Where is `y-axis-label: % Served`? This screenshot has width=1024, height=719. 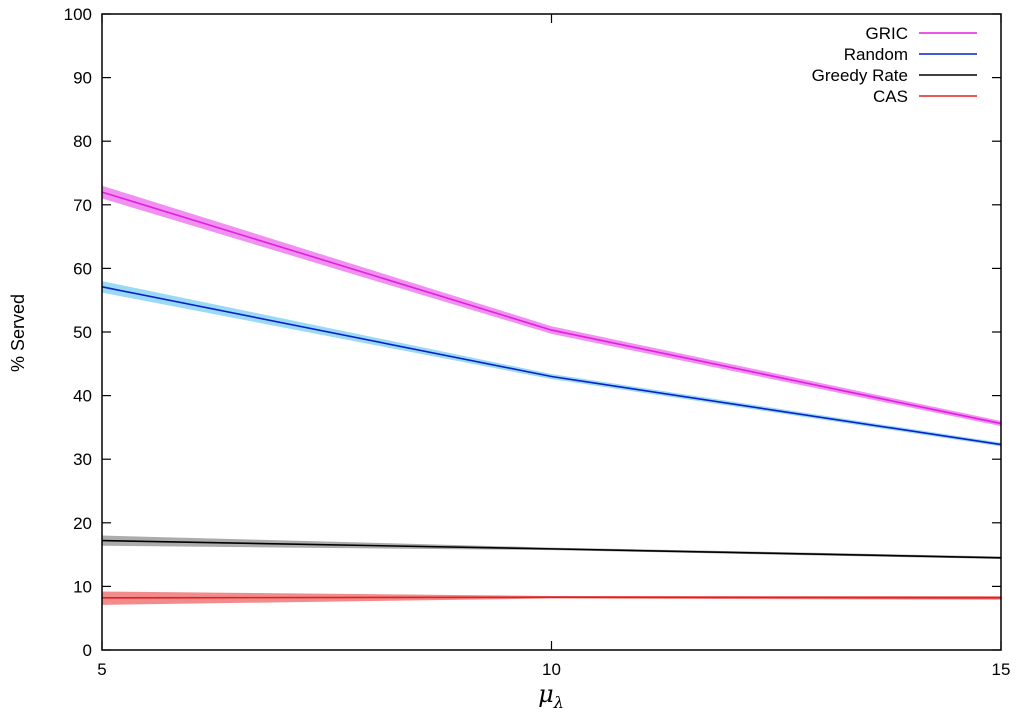
y-axis-label: % Served is located at coordinates (18, 333).